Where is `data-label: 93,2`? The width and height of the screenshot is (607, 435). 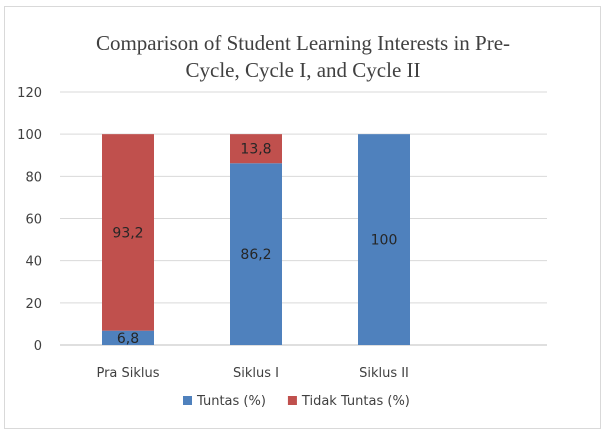
data-label: 93,2 is located at coordinates (127, 233).